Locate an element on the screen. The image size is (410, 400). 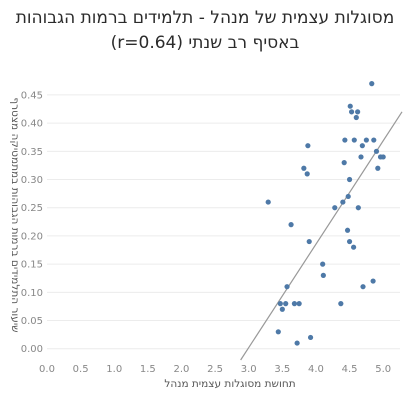
x-tick-label: 4.0 is located at coordinates (316, 369).